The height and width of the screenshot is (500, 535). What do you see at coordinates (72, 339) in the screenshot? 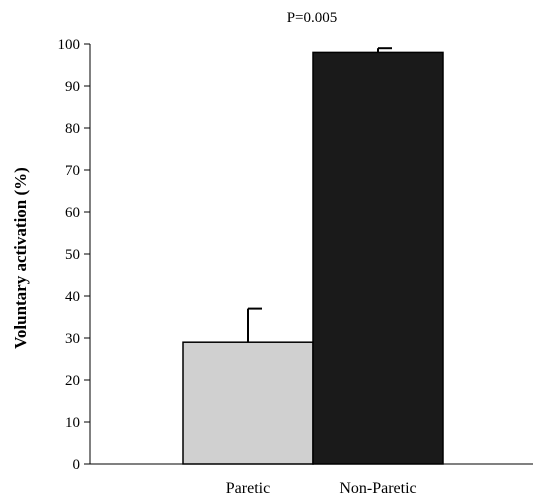
I see `y-tick-label: 30` at bounding box center [72, 339].